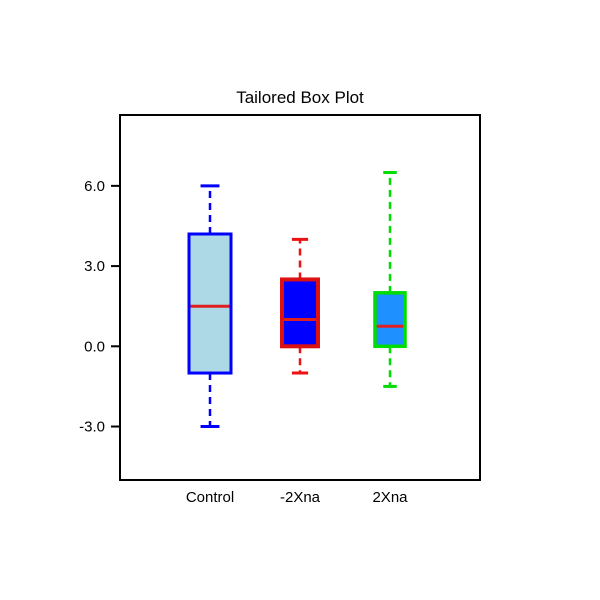 Image resolution: width=600 pixels, height=600 pixels. I want to click on box--2Xna, so click(300, 313).